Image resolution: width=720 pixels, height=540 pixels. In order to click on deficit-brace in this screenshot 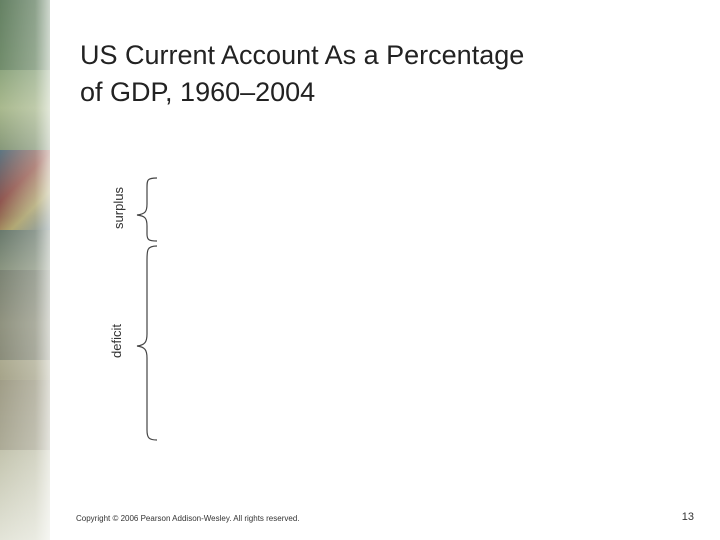, I will do `click(147, 343)`.